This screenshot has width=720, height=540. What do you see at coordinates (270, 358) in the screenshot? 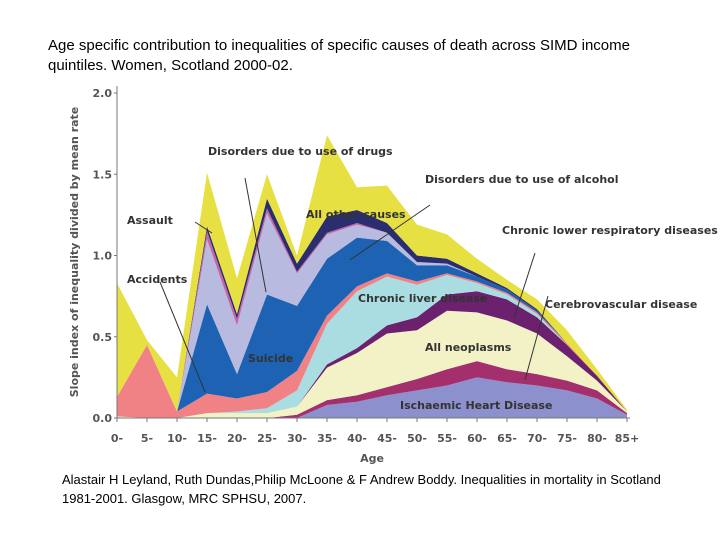
I see `series-label: Suicide` at bounding box center [270, 358].